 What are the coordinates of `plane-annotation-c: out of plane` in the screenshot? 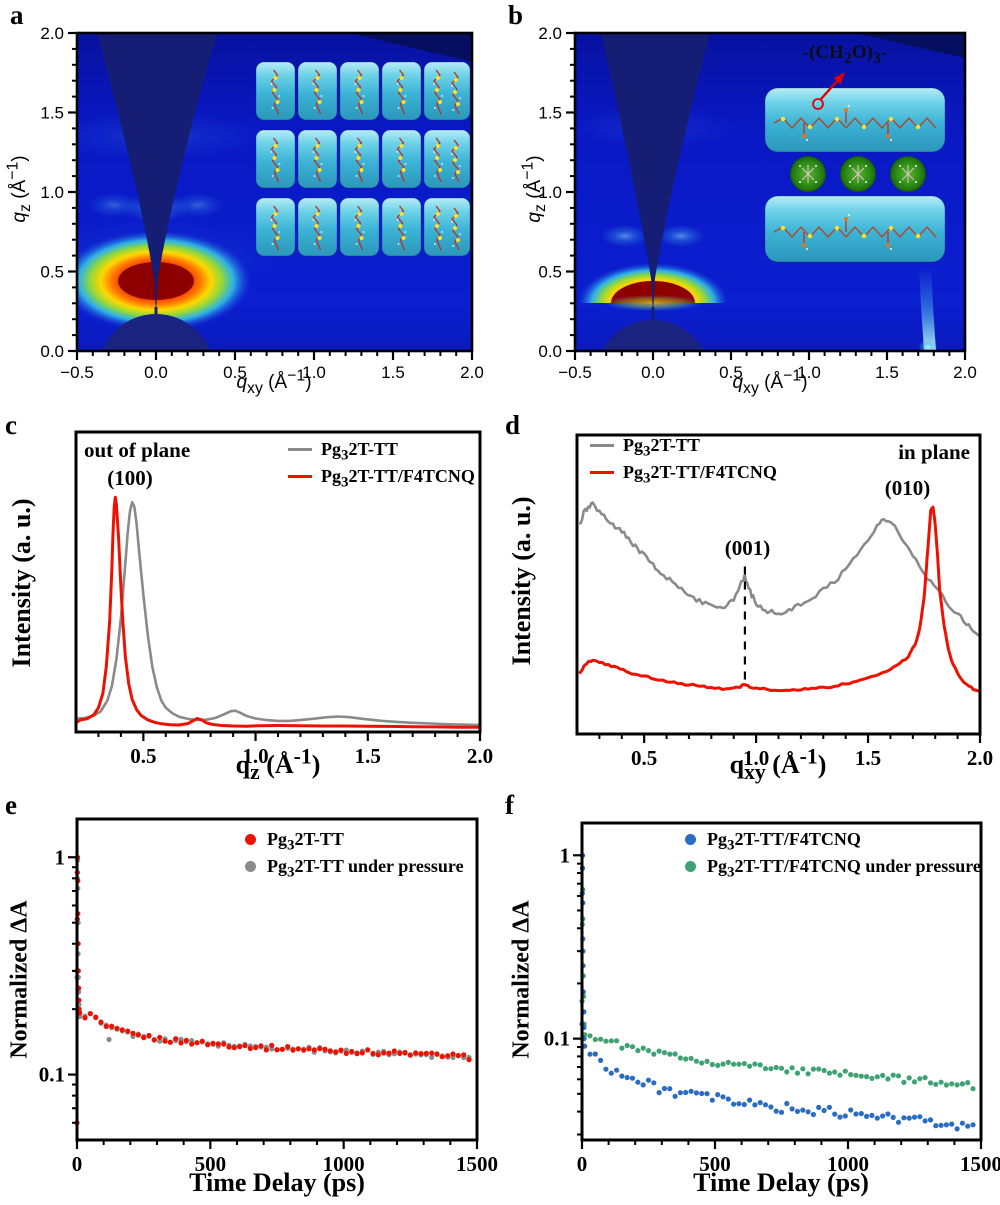 It's located at (137, 450).